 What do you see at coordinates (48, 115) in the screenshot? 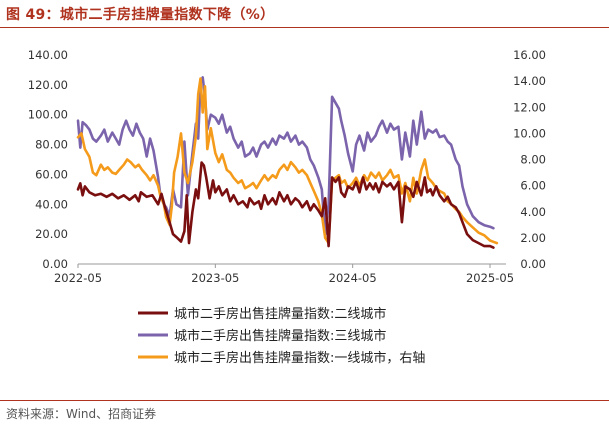
I see `y-left-tick-label: 100.00` at bounding box center [48, 115].